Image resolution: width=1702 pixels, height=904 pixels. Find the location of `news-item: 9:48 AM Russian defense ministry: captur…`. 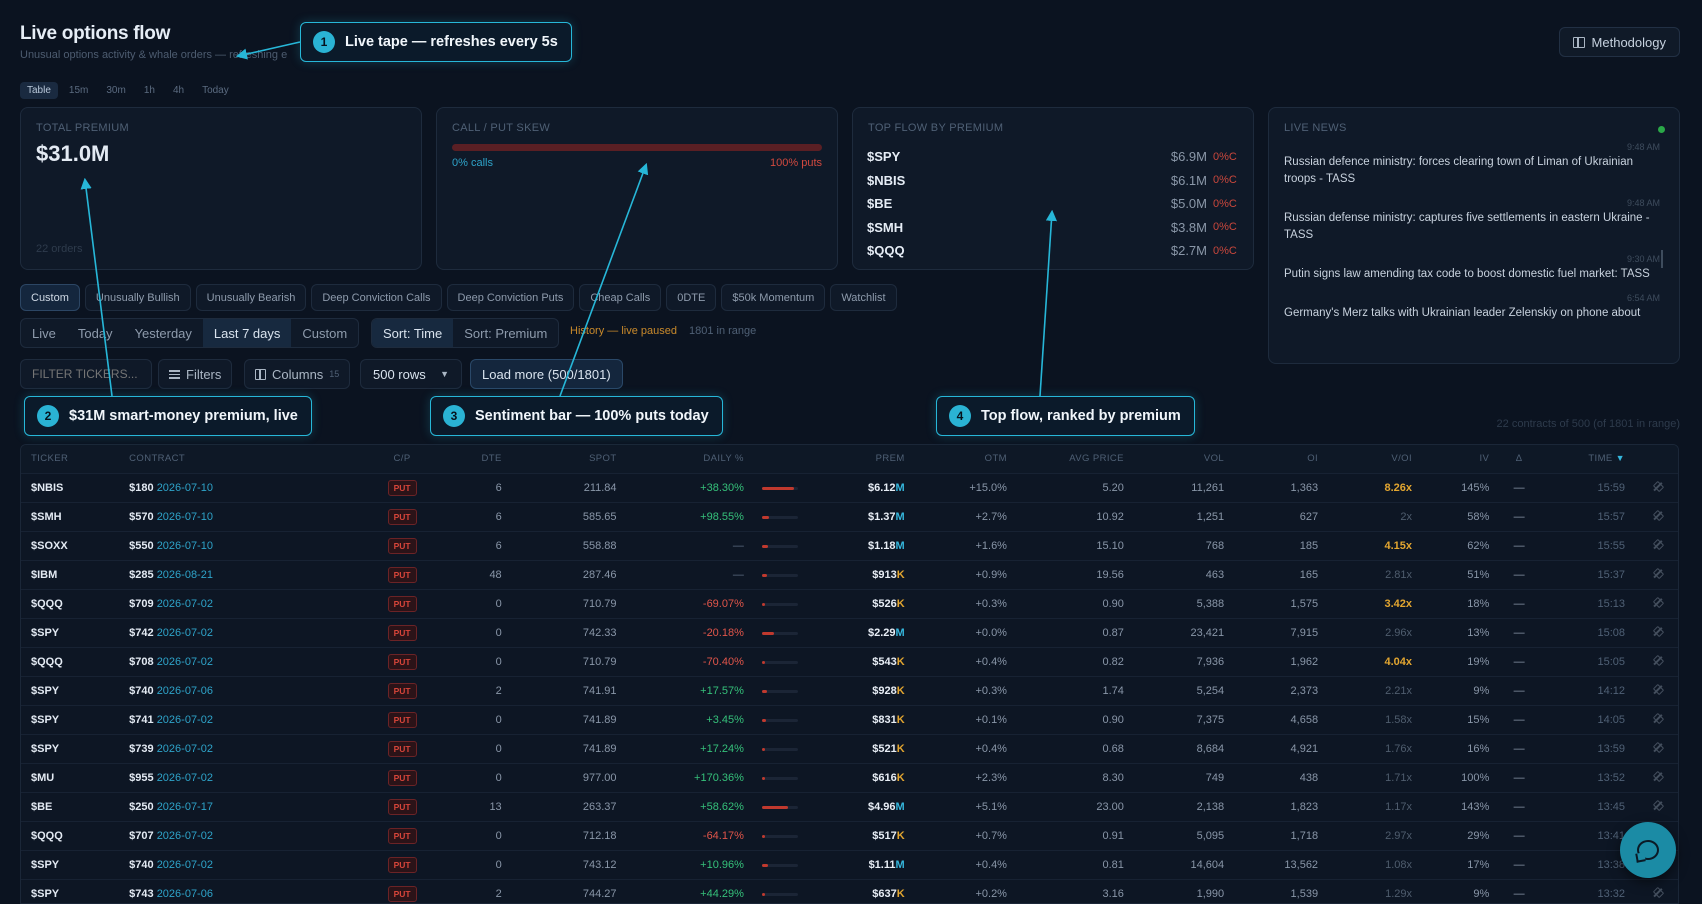

news-item: 9:48 AM Russian defense ministry: captur… is located at coordinates (1474, 221).